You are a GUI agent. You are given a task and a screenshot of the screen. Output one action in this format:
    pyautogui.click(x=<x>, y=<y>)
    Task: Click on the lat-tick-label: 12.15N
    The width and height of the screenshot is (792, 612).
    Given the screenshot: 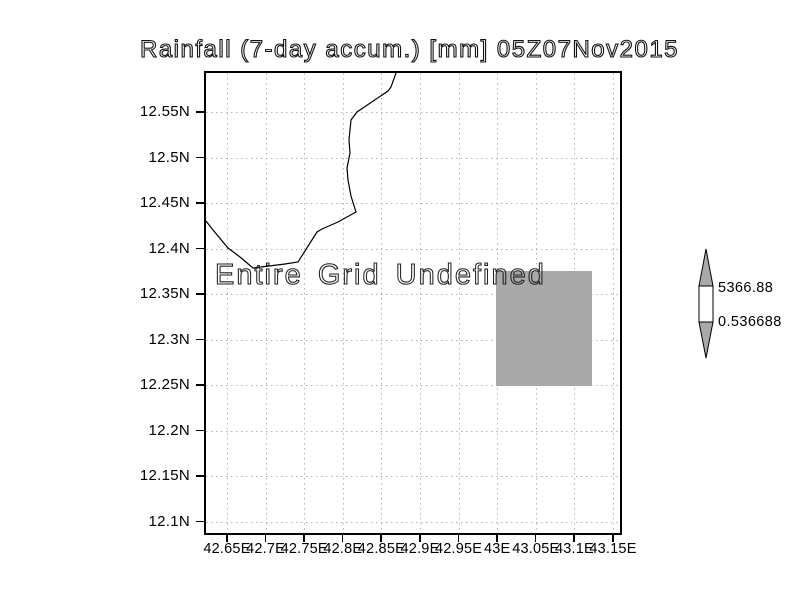 What is the action you would take?
    pyautogui.click(x=164, y=475)
    